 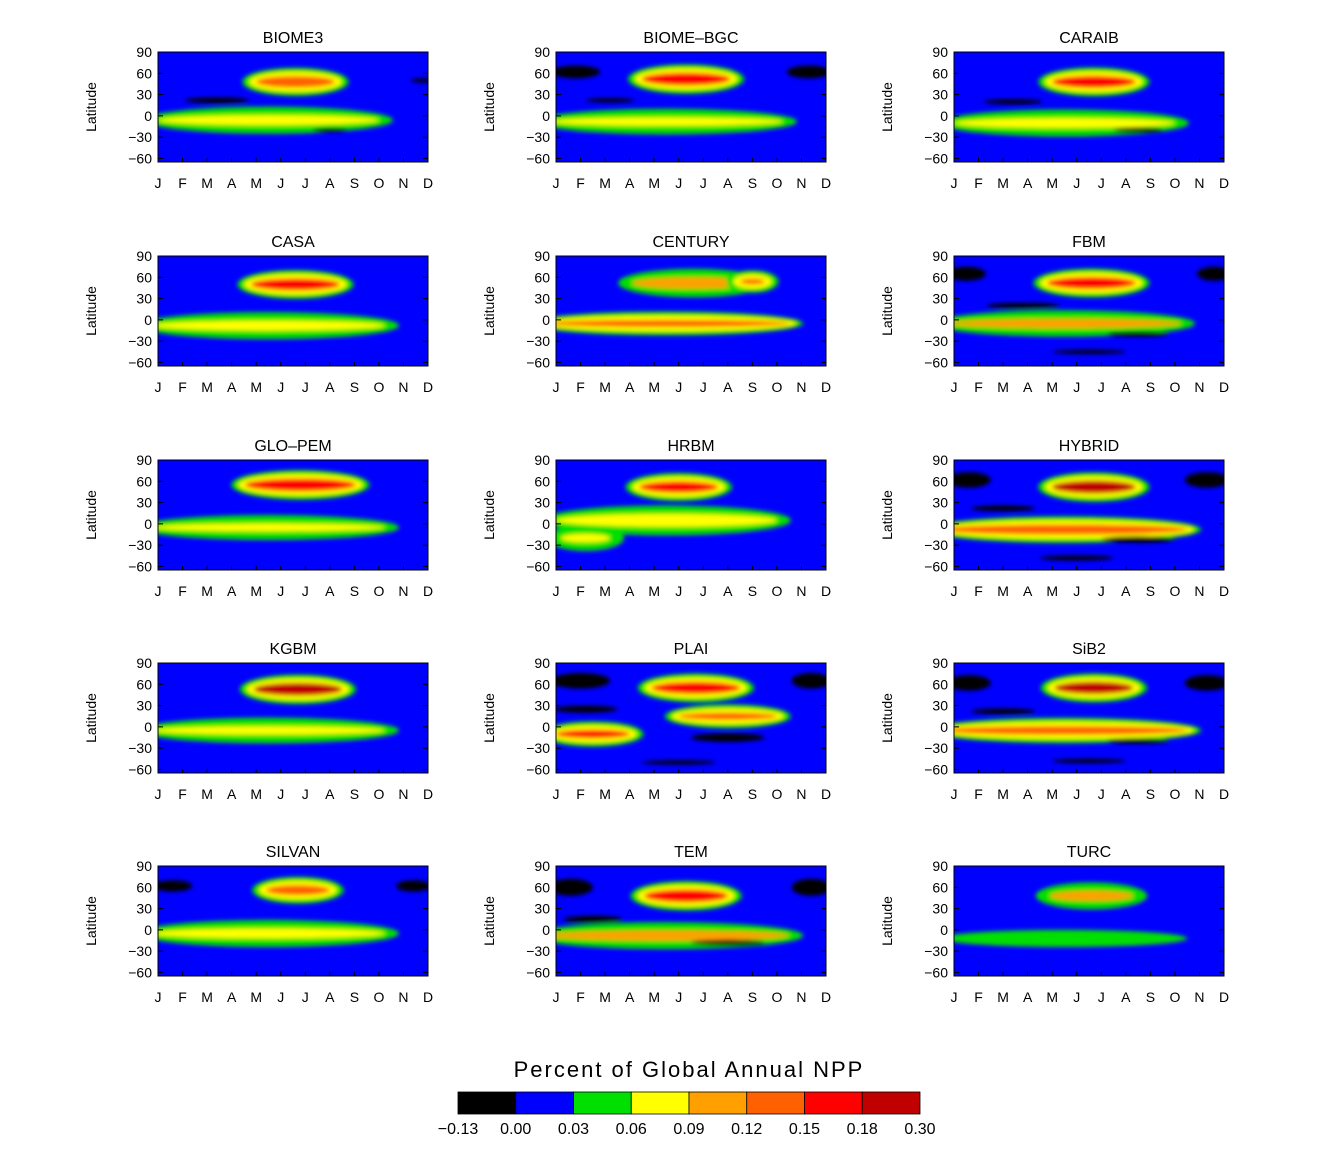 I want to click on panel-title: TURC, so click(x=1089, y=852).